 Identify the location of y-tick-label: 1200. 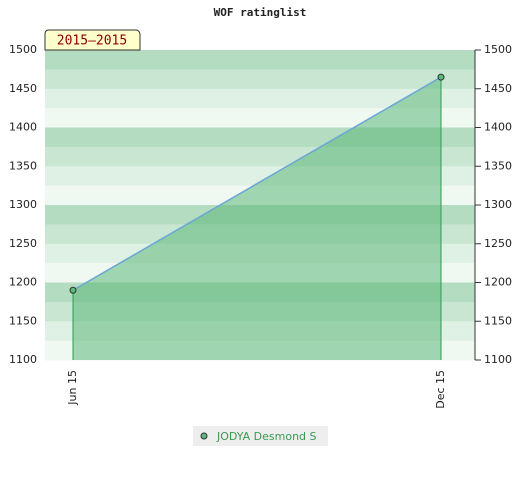
(23, 282).